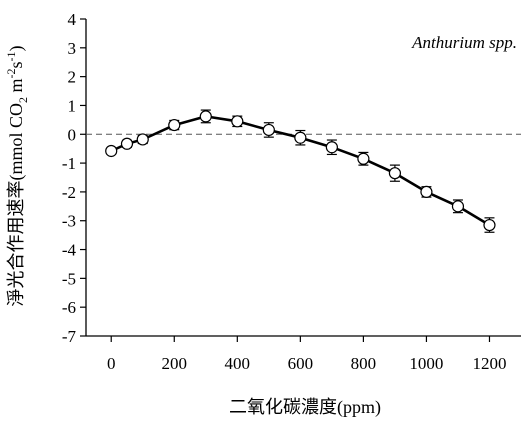 Image resolution: width=525 pixels, height=426 pixels. I want to click on y-axis-label: 淨光合作用速率(mmol CO2 m-2s-1), so click(17, 175).